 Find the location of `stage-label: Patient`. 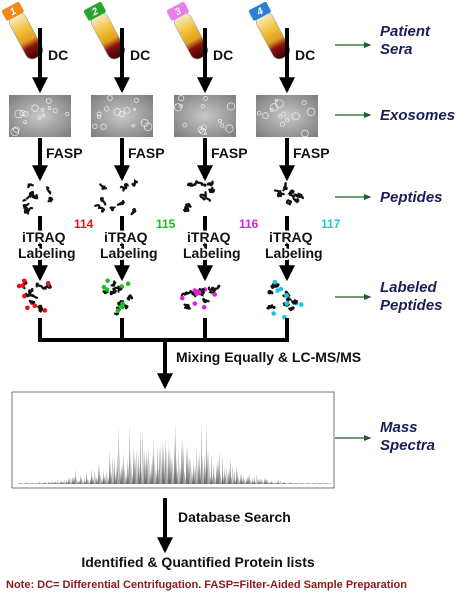

stage-label: Patient is located at coordinates (405, 31).